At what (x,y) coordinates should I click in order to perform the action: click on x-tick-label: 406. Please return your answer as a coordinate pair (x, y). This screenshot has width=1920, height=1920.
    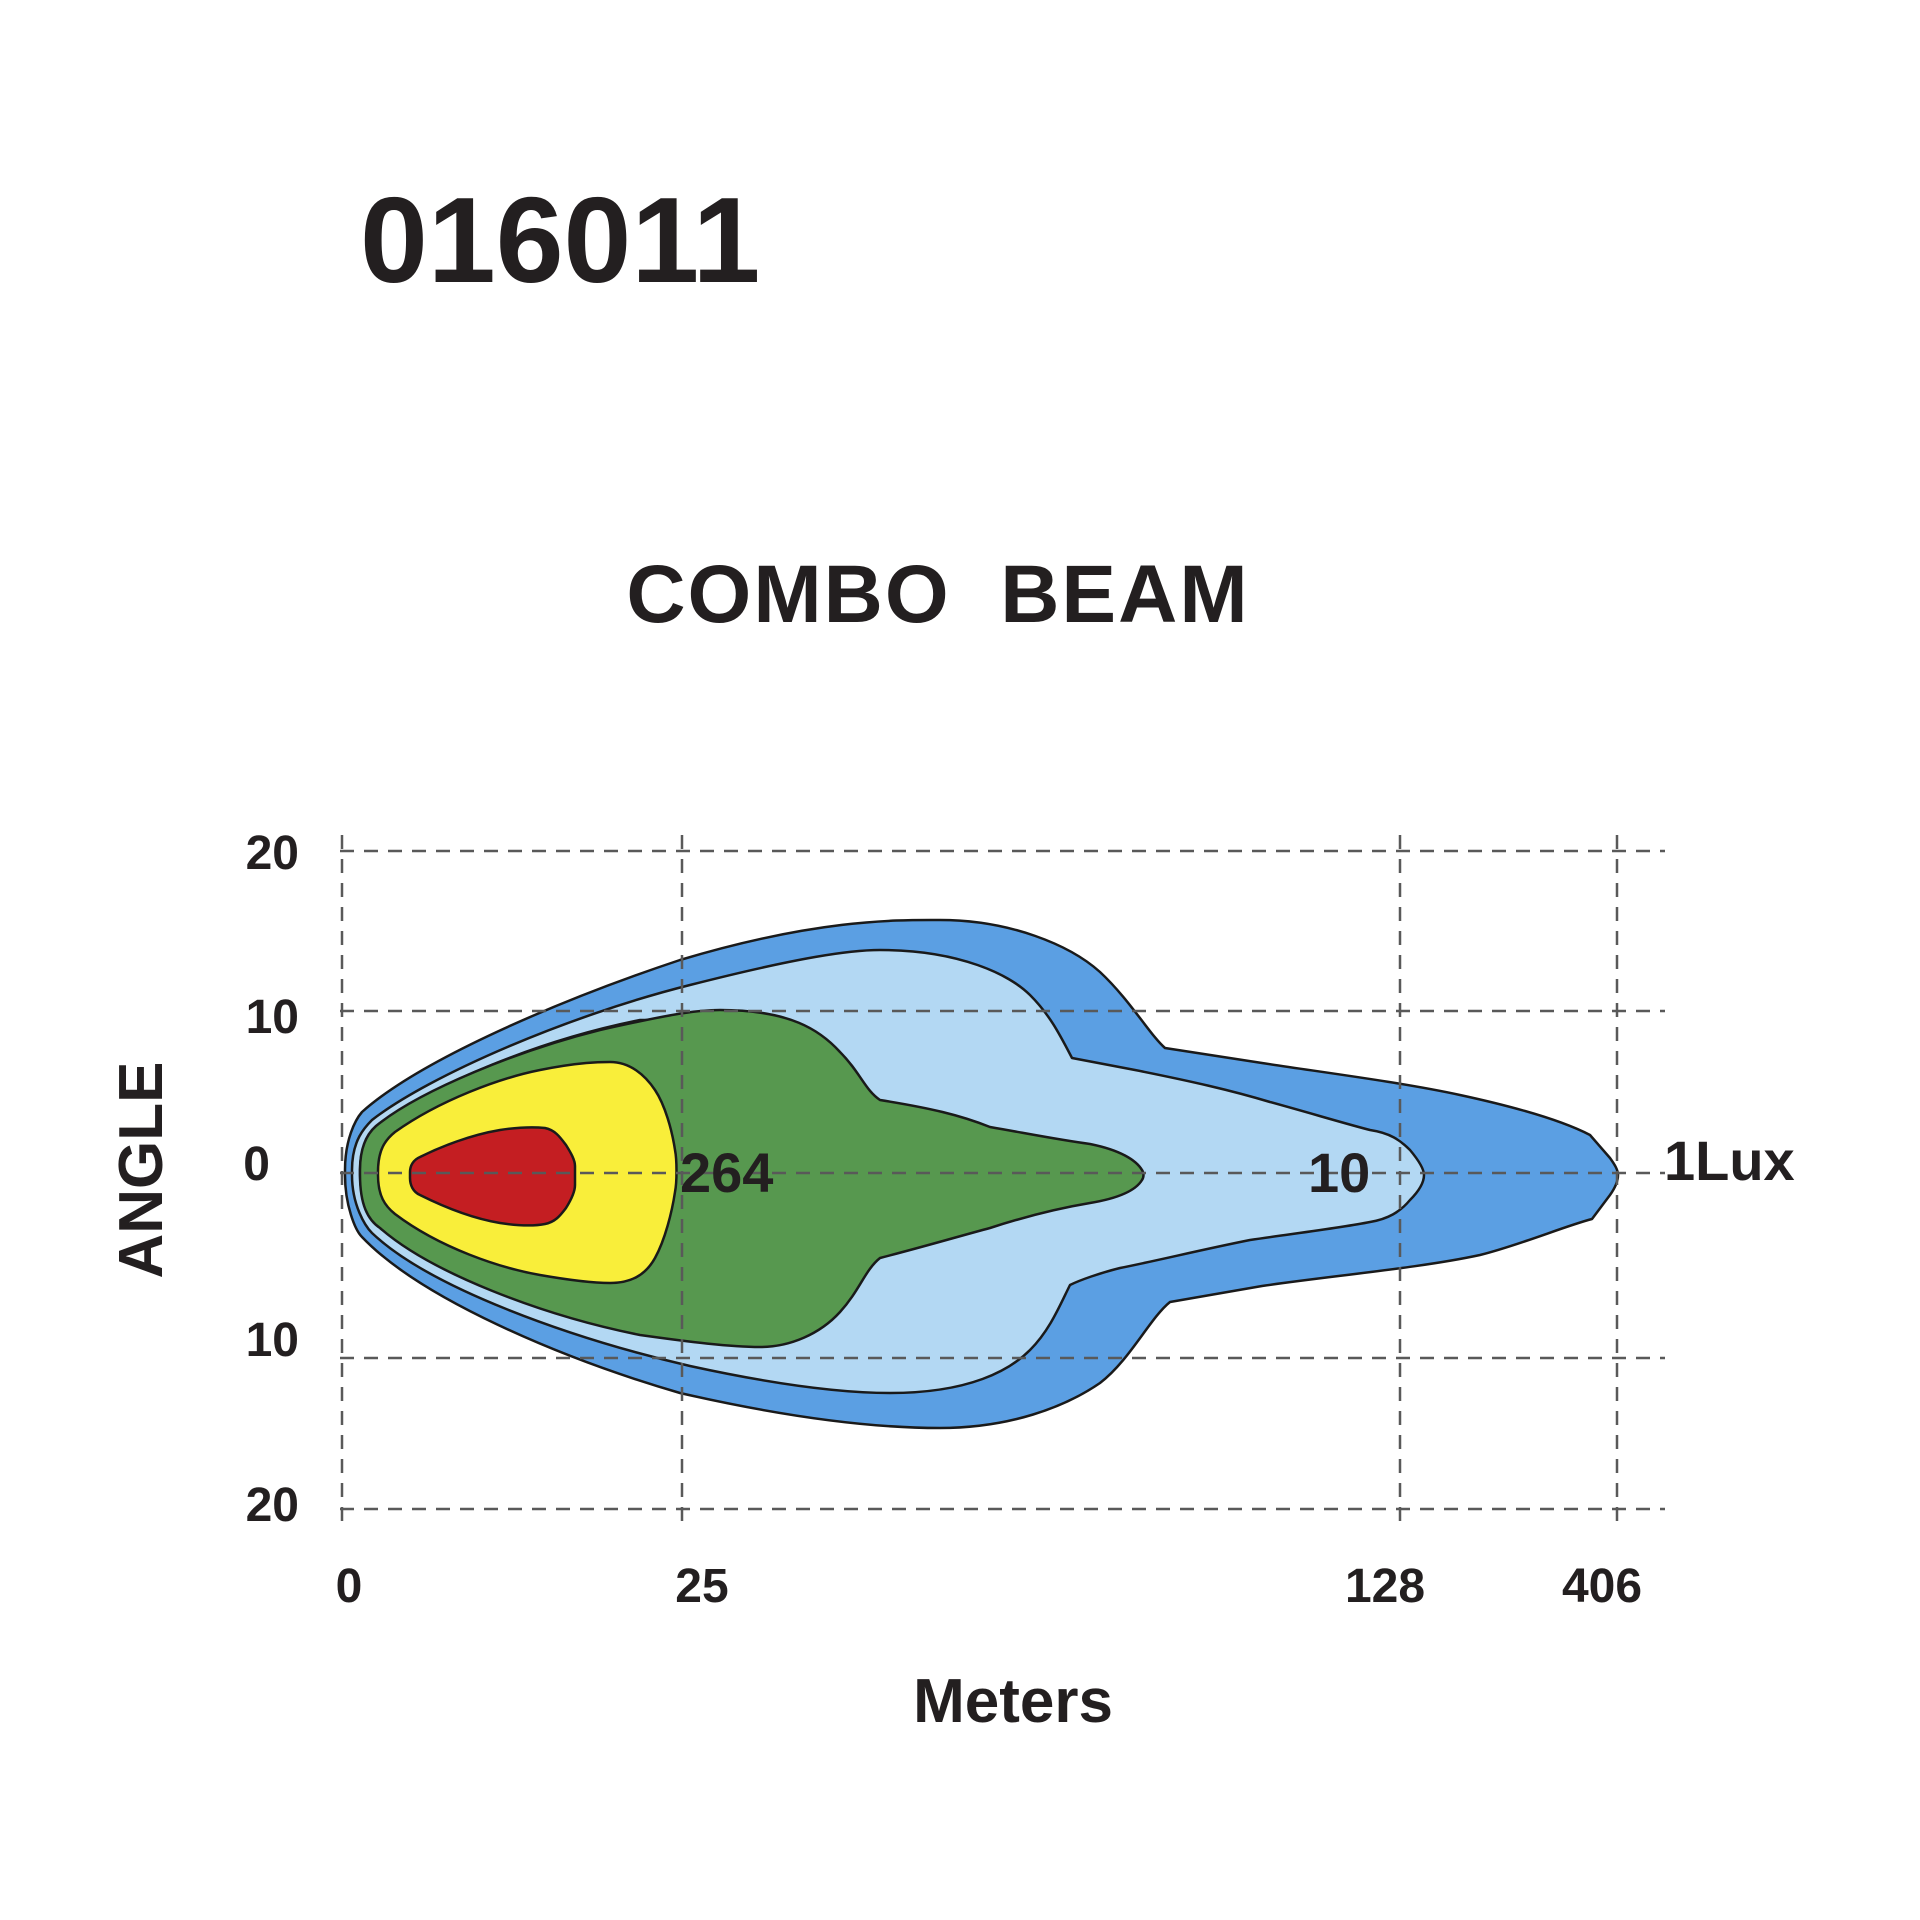
    Looking at the image, I should click on (1602, 1586).